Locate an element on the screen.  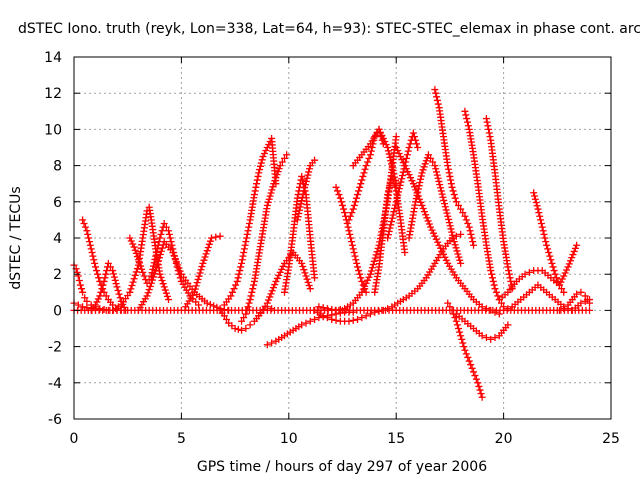
x-tick-label: 20 is located at coordinates (504, 439).